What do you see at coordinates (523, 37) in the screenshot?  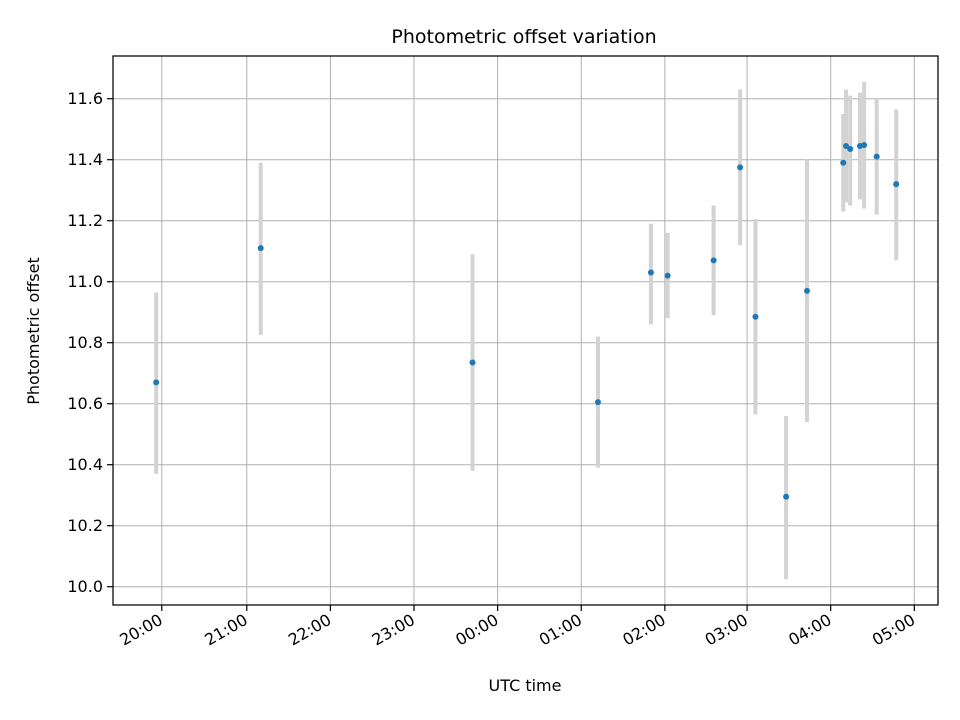 I see `chart-title: Photometric offset variation` at bounding box center [523, 37].